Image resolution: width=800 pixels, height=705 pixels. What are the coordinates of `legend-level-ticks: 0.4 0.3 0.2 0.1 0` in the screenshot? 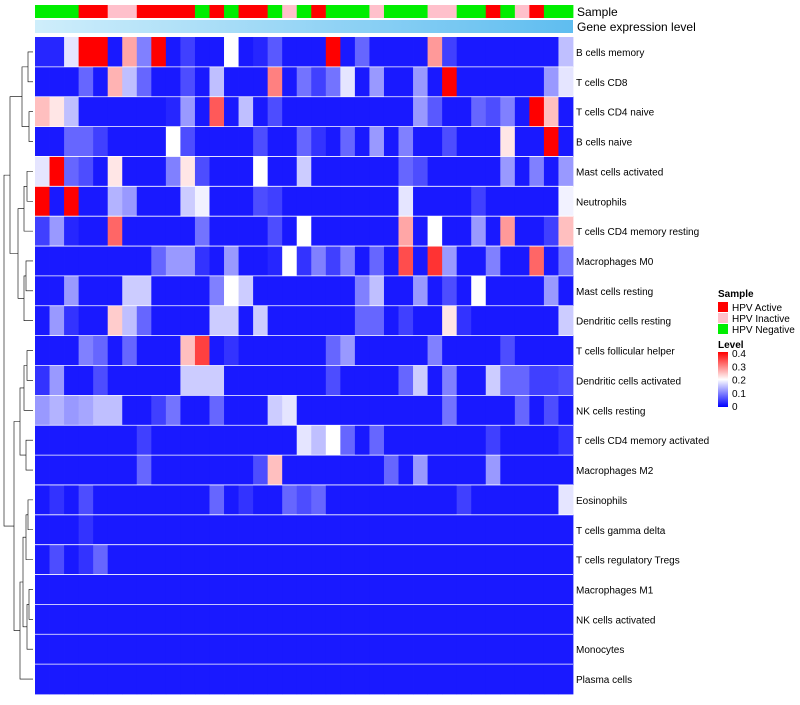 It's located at (739, 381).